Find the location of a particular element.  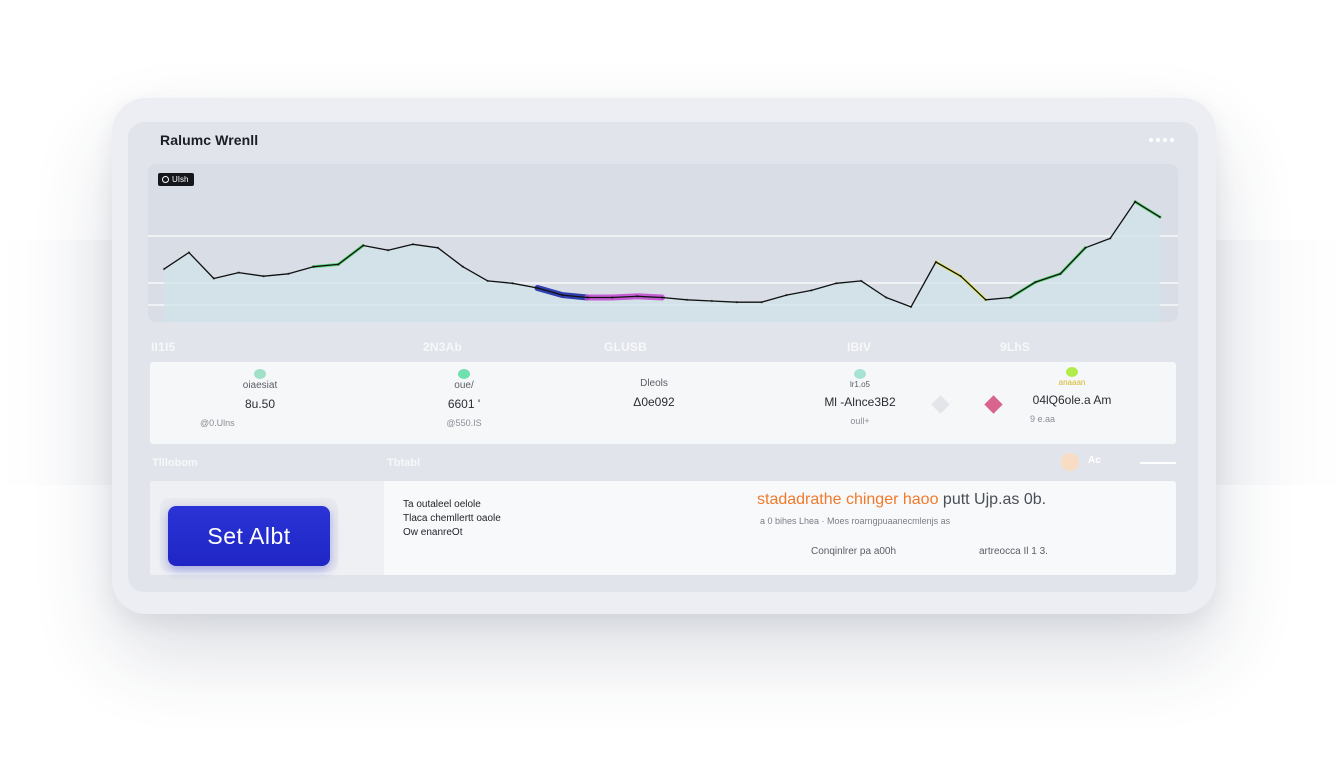

stat-item-1: oiaesiat 8u.50 @0.Ulns is located at coordinates (255, 398).